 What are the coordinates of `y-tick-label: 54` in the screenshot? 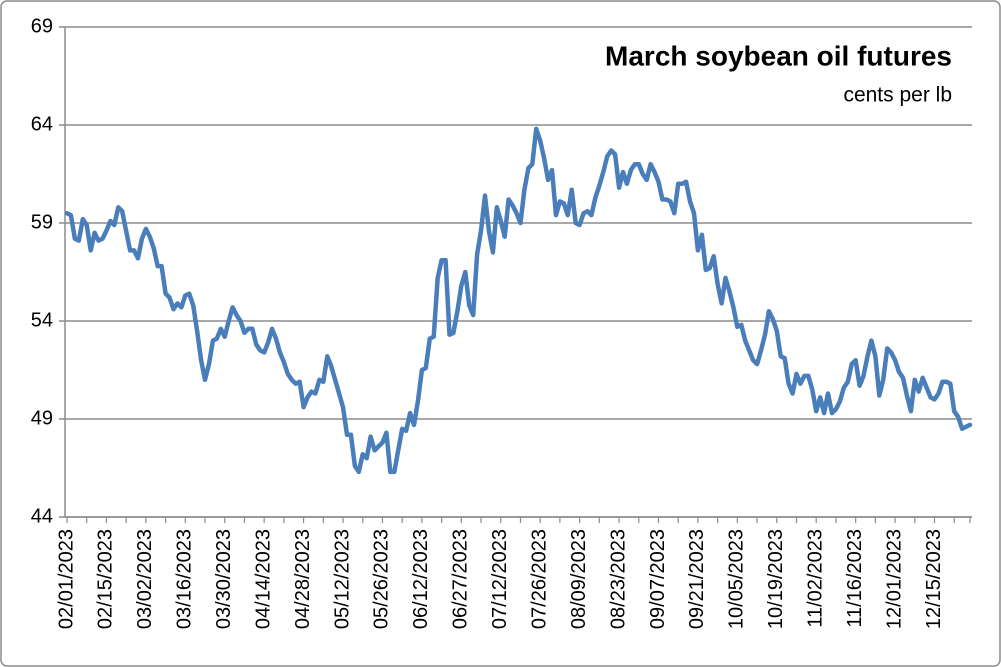 It's located at (42, 320).